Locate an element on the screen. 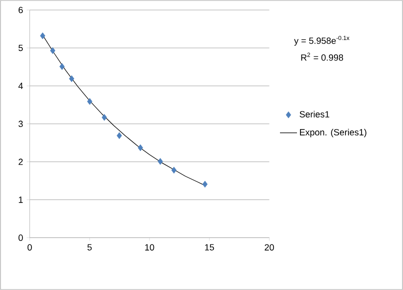 The width and height of the screenshot is (403, 290). text: R$^{2}$ = 0.998 is located at coordinates (322, 56).